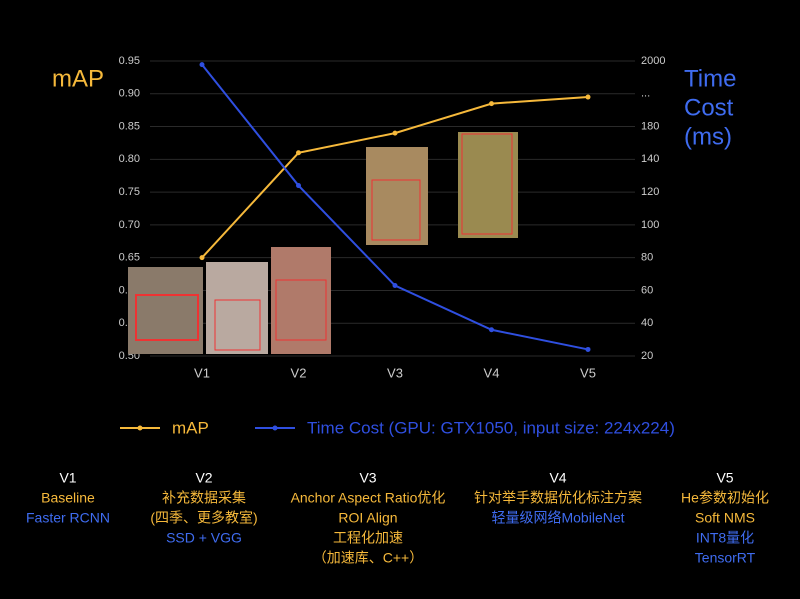 The width and height of the screenshot is (800, 599). I want to click on version-item: INT8量化, so click(725, 538).